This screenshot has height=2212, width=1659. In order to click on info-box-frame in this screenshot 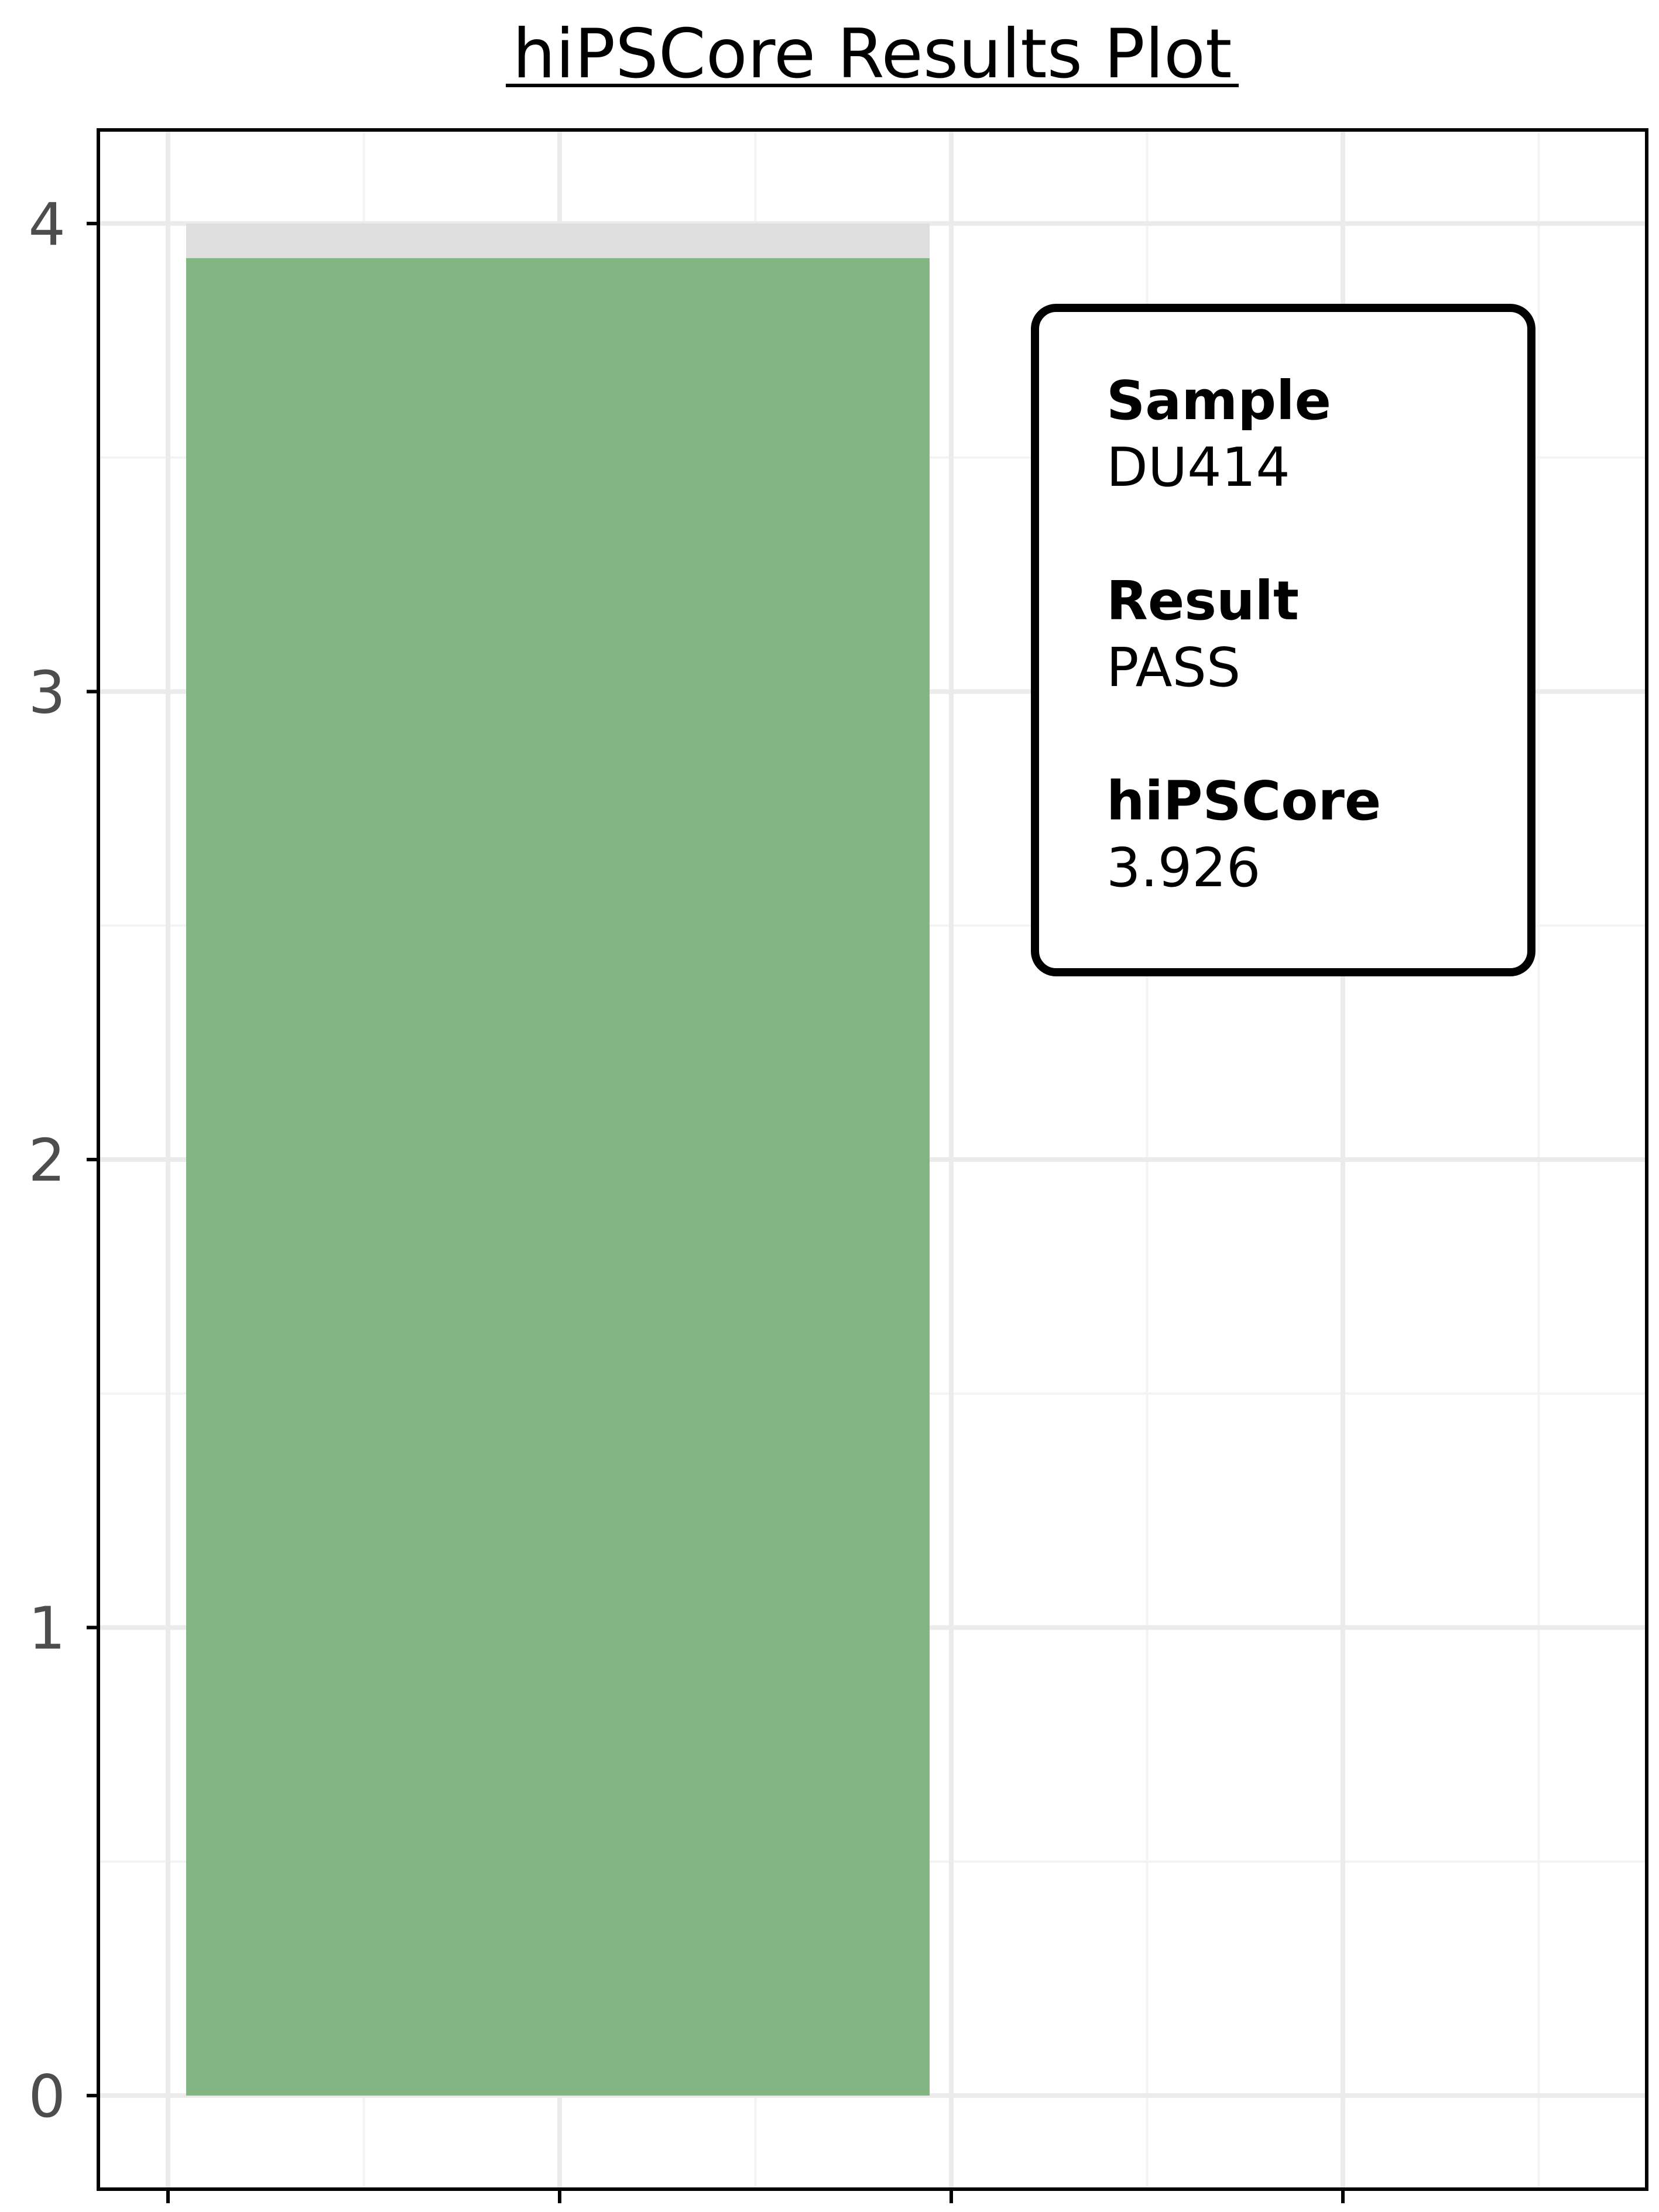, I will do `click(1283, 640)`.